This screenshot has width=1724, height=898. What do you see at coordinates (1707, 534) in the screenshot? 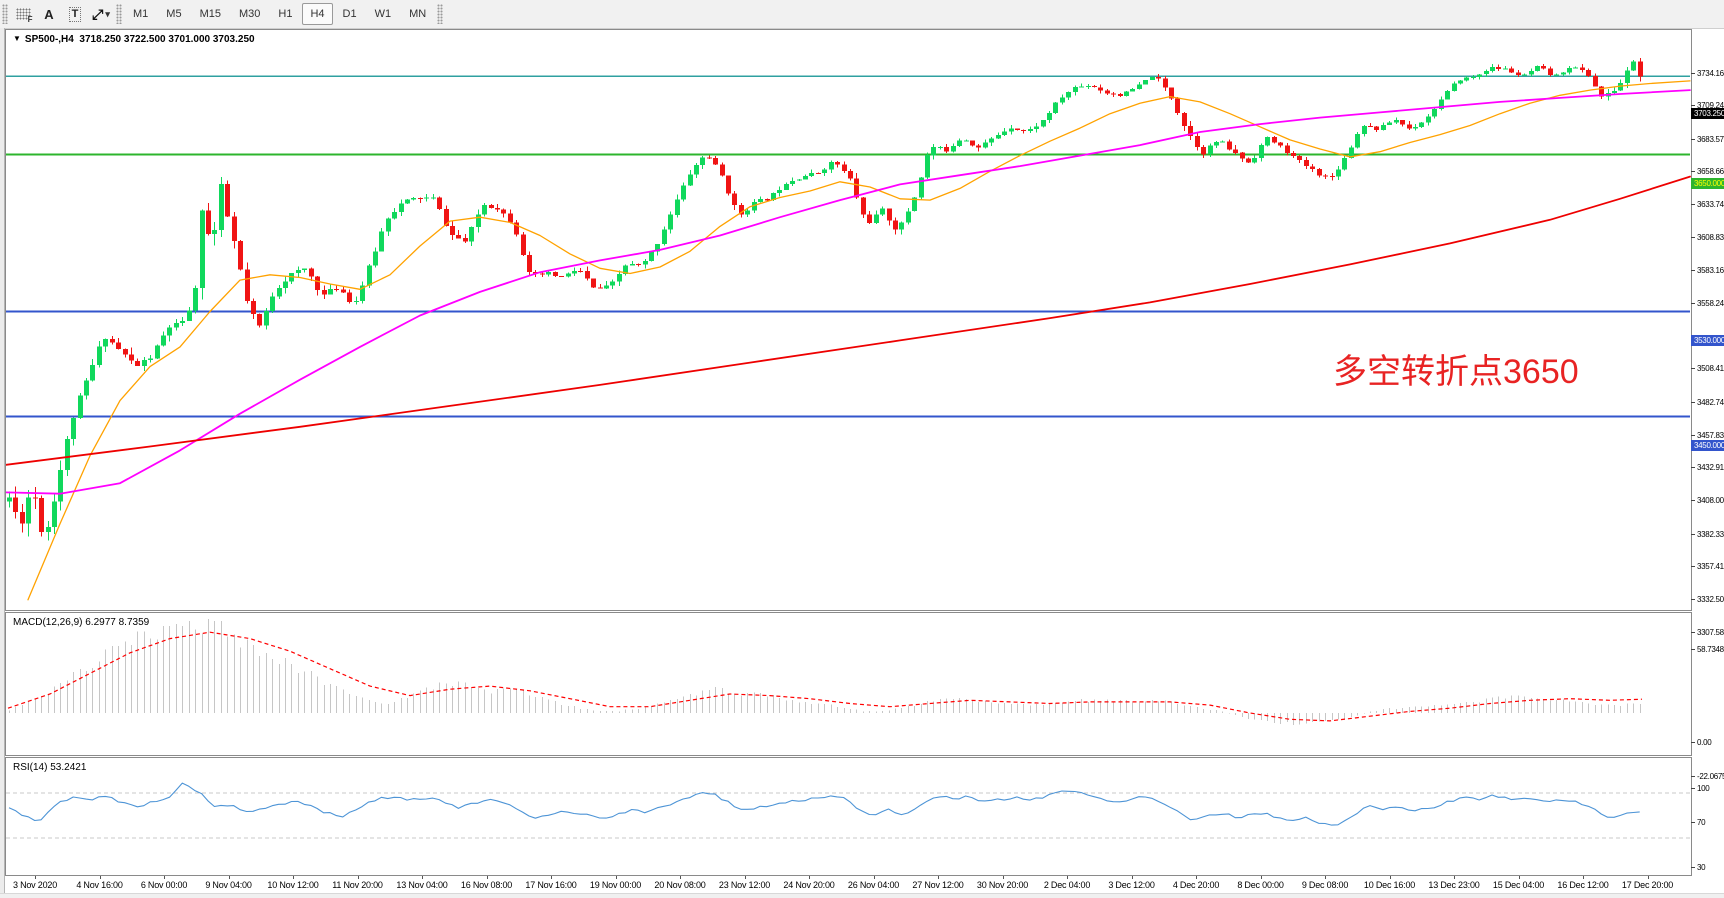
I see `price-tick-label: 3382.330` at bounding box center [1707, 534].